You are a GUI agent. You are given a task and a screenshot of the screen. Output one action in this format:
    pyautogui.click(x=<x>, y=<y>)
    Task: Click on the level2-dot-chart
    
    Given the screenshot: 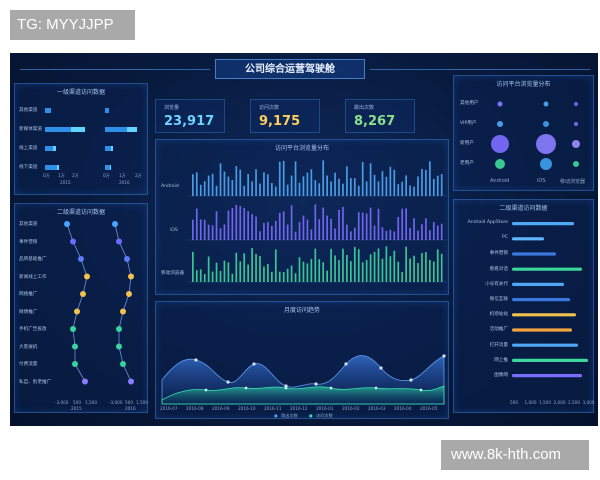 What is the action you would take?
    pyautogui.click(x=99, y=303)
    